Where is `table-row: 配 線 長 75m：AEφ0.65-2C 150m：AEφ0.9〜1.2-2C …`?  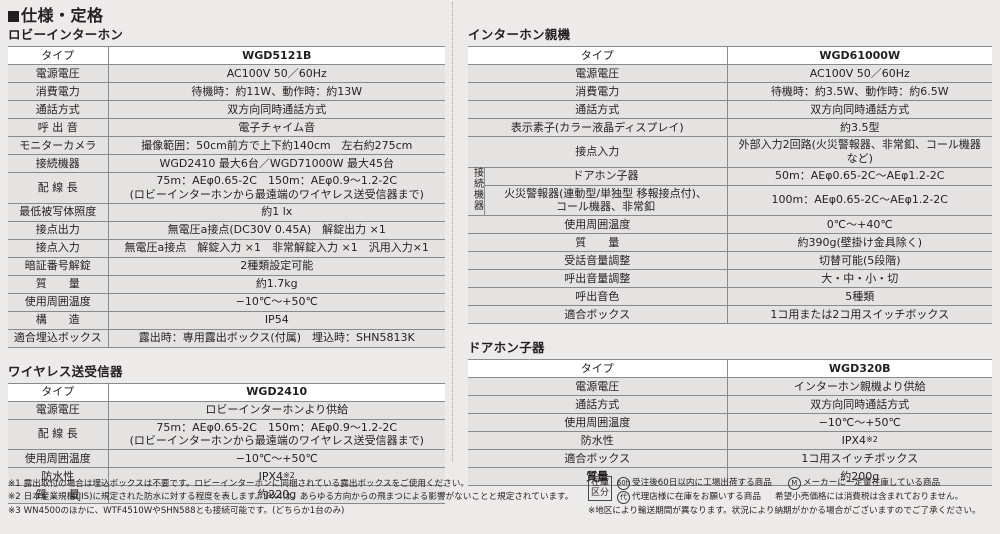
table-row: 配 線 長 75m：AEφ0.65-2C 150m：AEφ0.9〜1.2-2C … is located at coordinates (226, 188).